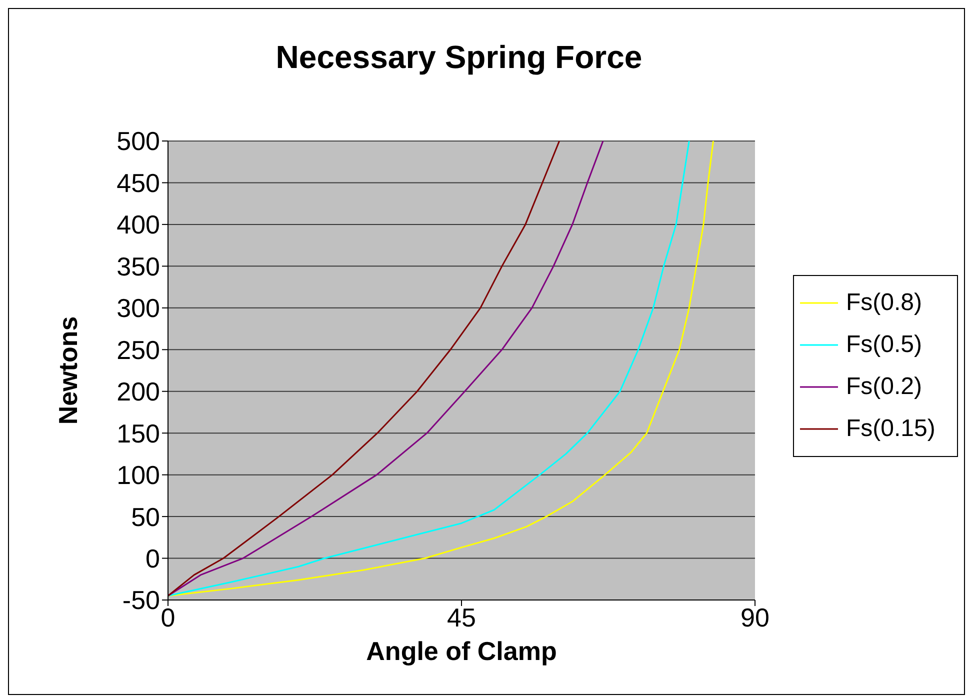 The width and height of the screenshot is (967, 700). What do you see at coordinates (755, 617) in the screenshot?
I see `x-tick-label: 90` at bounding box center [755, 617].